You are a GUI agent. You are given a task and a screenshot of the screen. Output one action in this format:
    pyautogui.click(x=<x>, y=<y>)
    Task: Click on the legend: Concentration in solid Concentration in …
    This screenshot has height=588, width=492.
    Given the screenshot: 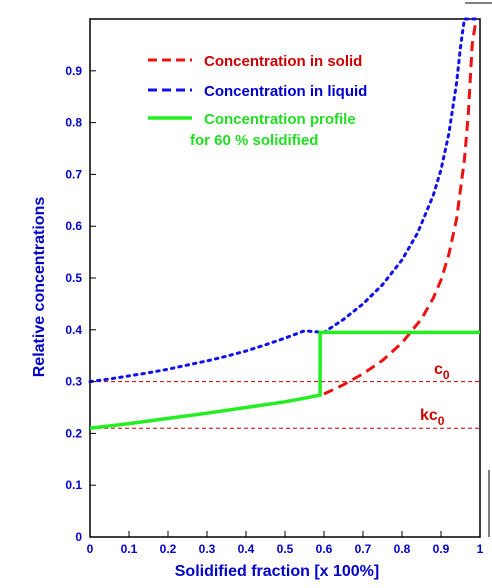 What is the action you would take?
    pyautogui.click(x=257, y=101)
    